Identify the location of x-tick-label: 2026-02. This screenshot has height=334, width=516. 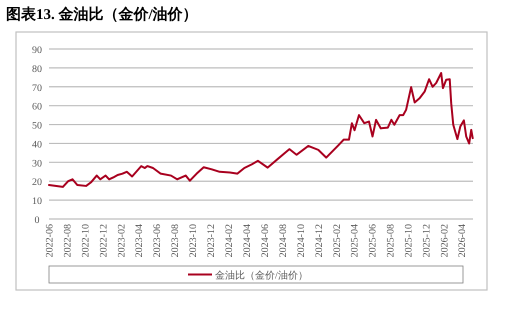
(445, 241).